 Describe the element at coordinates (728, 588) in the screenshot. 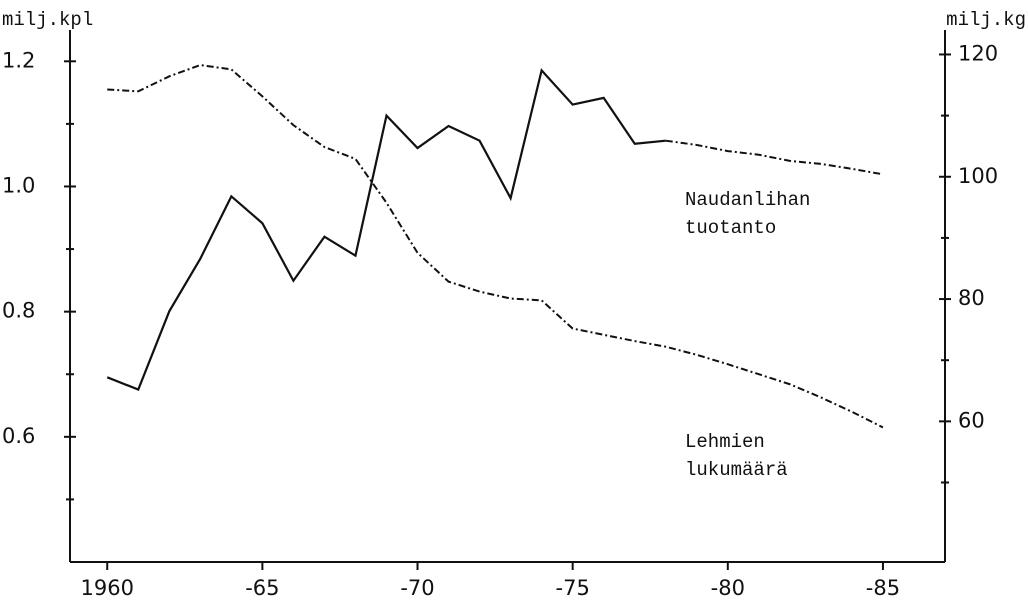

I see `x-tick-label: -80` at that location.